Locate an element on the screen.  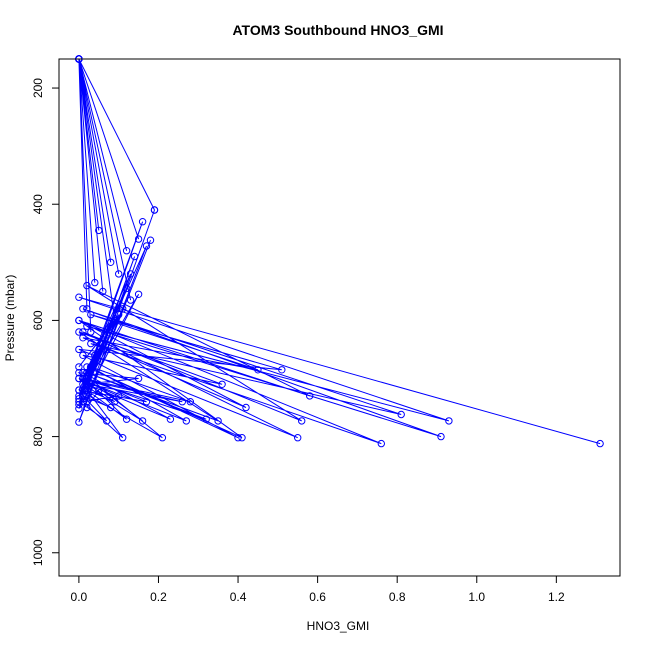
x-tick-label: 1.2 is located at coordinates (556, 597).